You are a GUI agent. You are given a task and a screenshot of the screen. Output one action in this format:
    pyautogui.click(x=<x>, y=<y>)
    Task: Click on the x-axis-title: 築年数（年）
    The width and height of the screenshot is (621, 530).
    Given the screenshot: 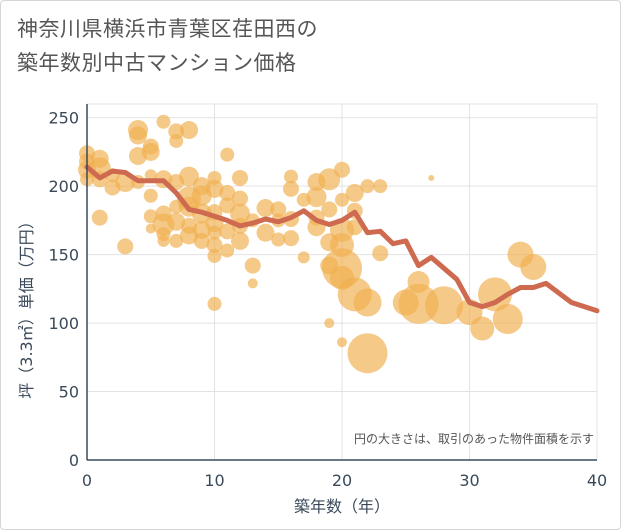 What is the action you would take?
    pyautogui.click(x=342, y=506)
    